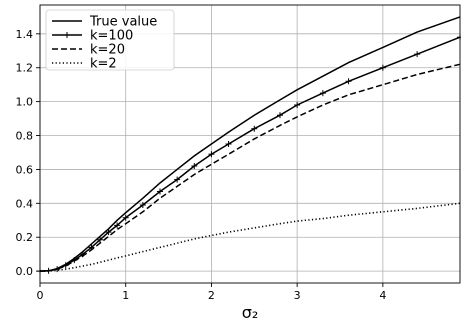 This screenshot has width=461, height=323. Describe the element at coordinates (123, 22) in the screenshot. I see `legend-label: True value` at that location.